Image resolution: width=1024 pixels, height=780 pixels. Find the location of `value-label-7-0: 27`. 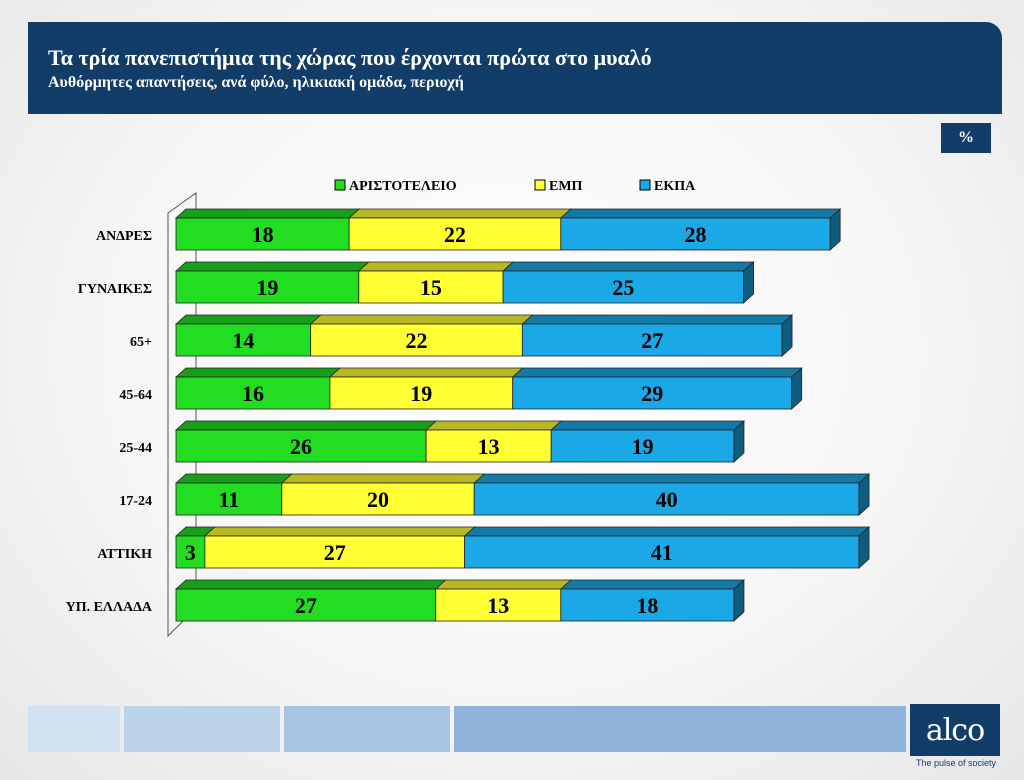

value-label-7-0: 27 is located at coordinates (306, 605).